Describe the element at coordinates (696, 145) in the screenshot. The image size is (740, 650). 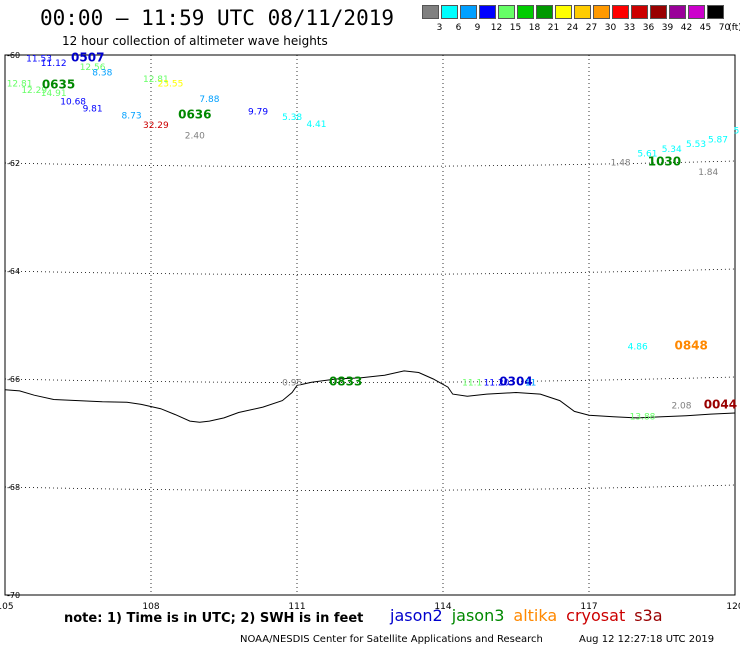
I see `wave-height-value: 5.53` at that location.